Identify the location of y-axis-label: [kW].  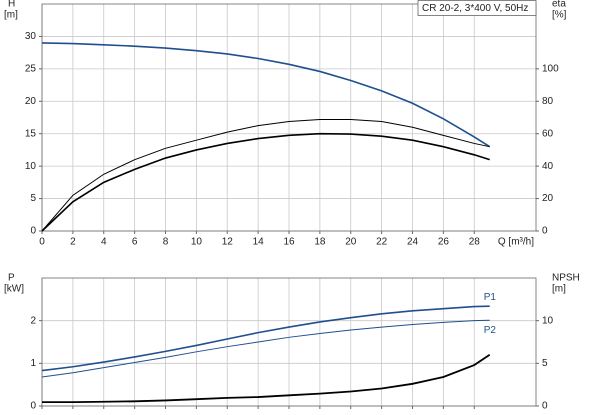
(14, 289).